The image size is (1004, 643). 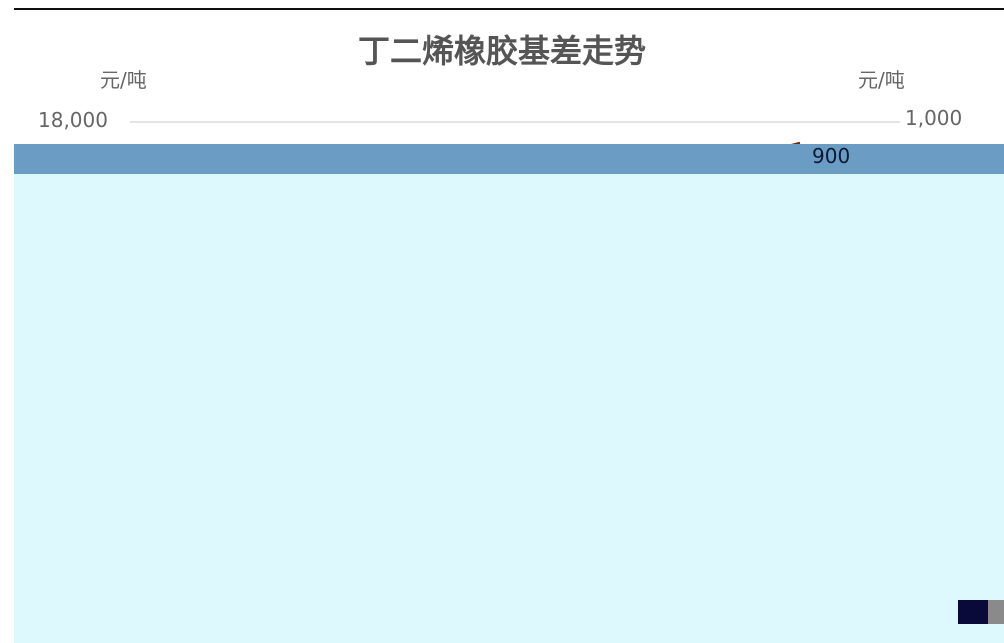 What do you see at coordinates (973, 612) in the screenshot?
I see `corner-block-dark` at bounding box center [973, 612].